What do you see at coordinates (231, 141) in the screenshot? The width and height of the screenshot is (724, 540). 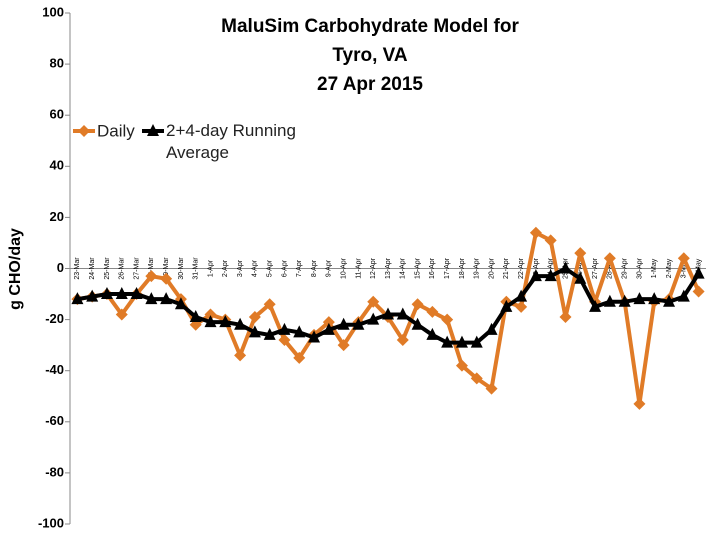 I see `legend-label: 2+4-day Running Average` at bounding box center [231, 141].